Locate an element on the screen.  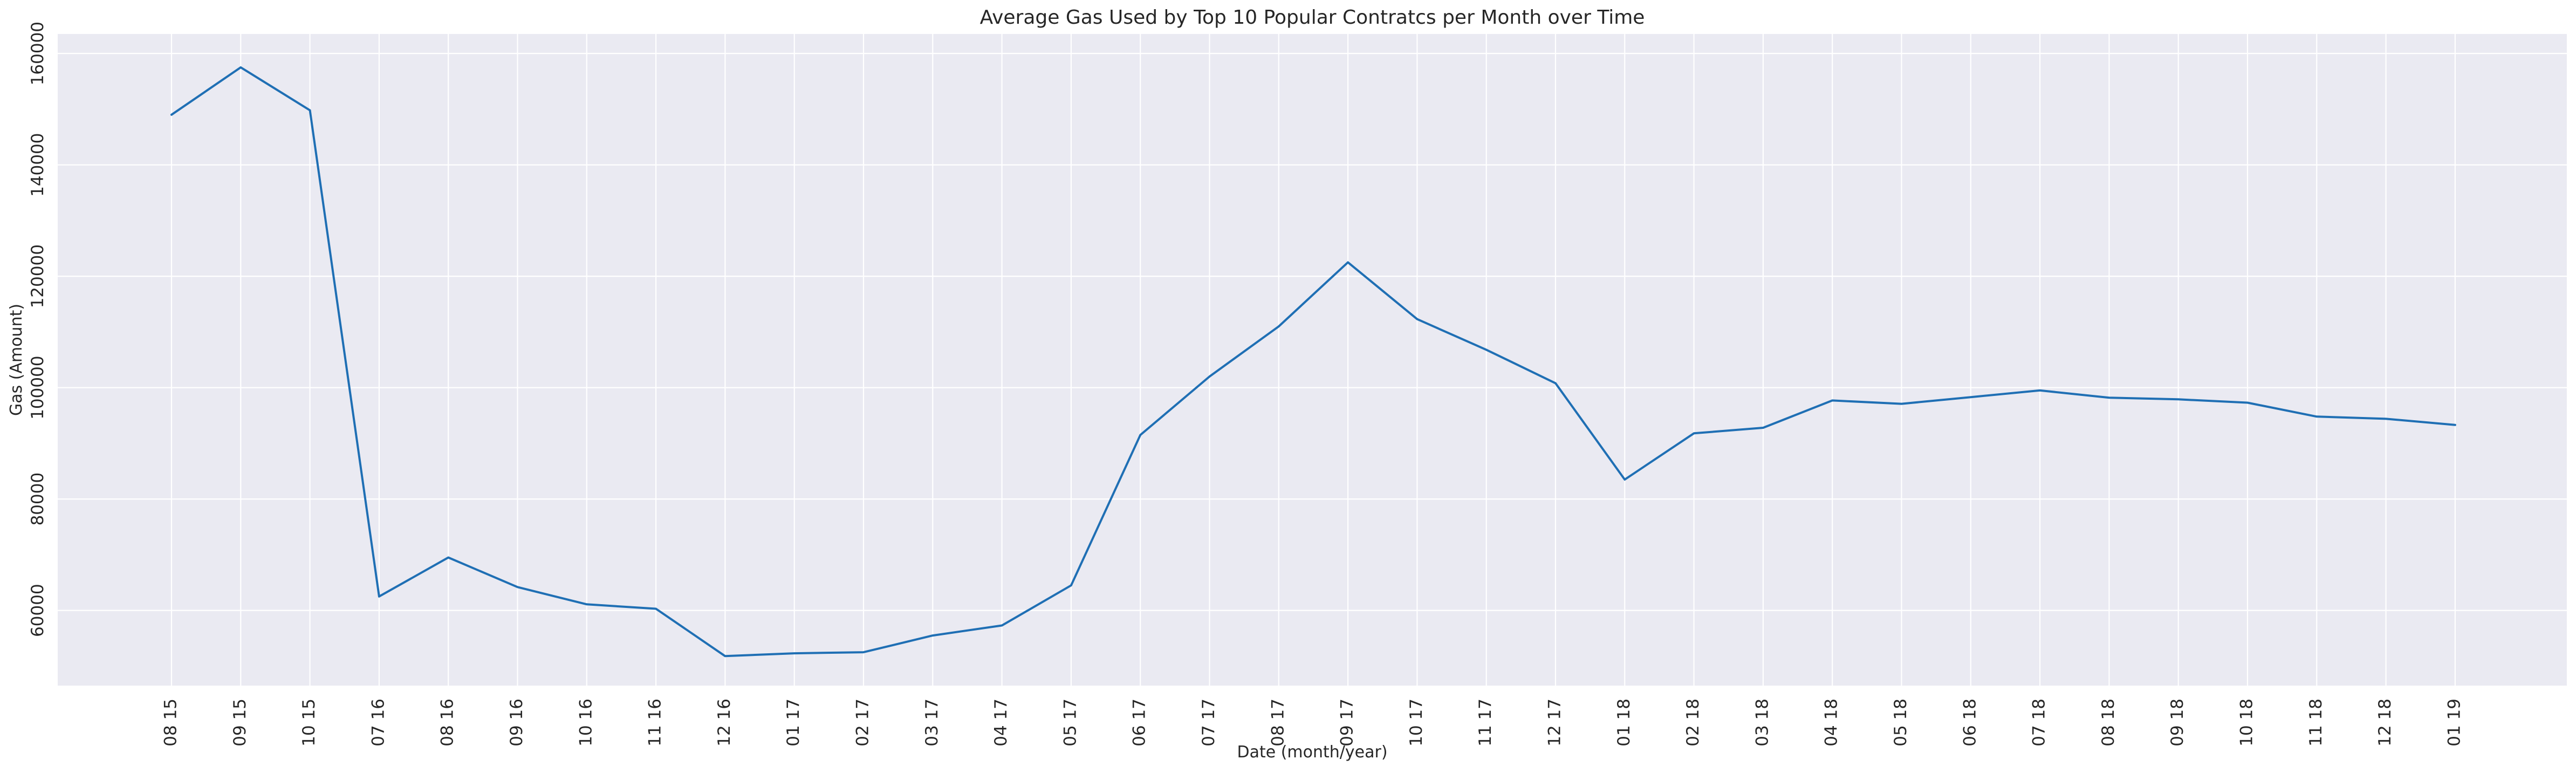
x-tick-label: 09 15 is located at coordinates (240, 723).